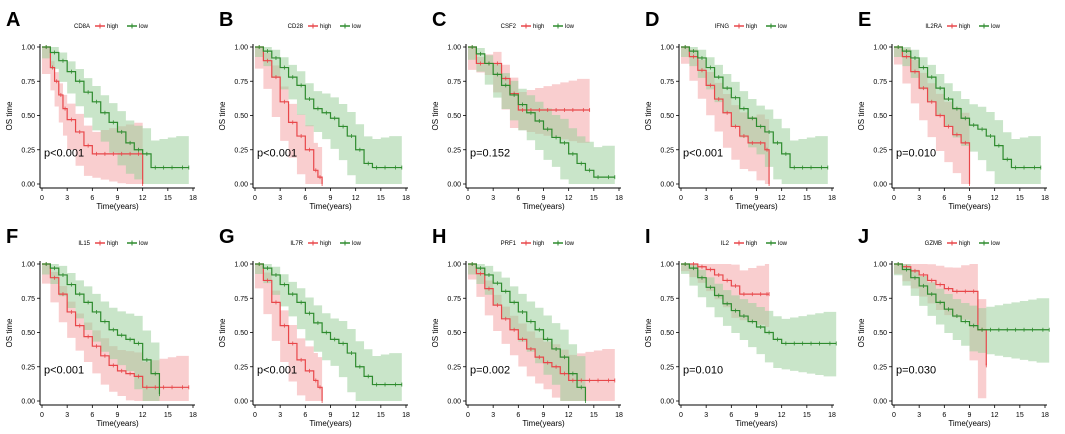 The width and height of the screenshot is (1065, 434). What do you see at coordinates (82, 27) in the screenshot?
I see `legend-title: CD8A` at bounding box center [82, 27].